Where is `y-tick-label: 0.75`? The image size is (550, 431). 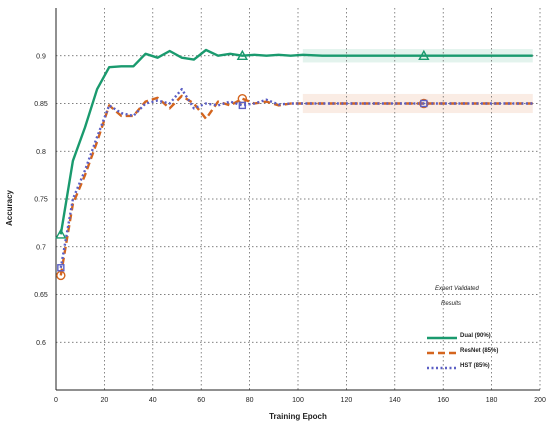
y-tick-label: 0.75 is located at coordinates (41, 200).